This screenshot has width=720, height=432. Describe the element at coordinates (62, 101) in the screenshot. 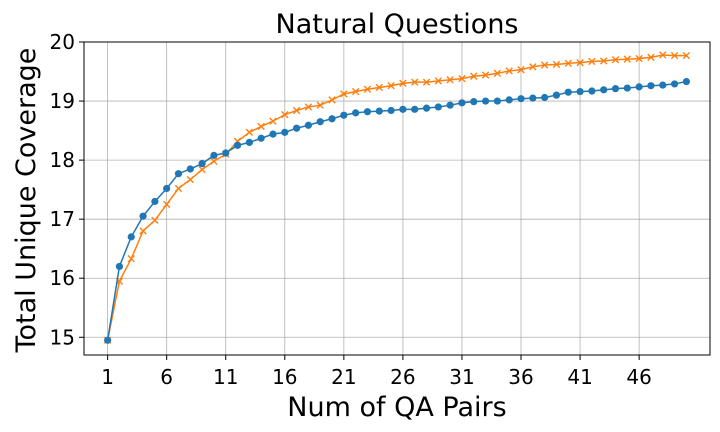

I see `y-tick-label: 19` at that location.